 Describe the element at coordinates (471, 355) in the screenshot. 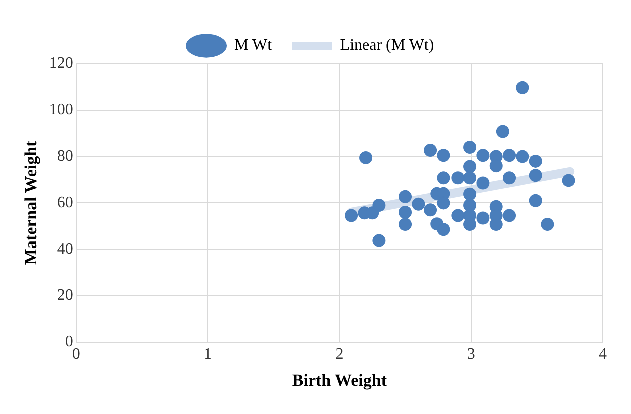

I see `x-tick-label: 3` at that location.